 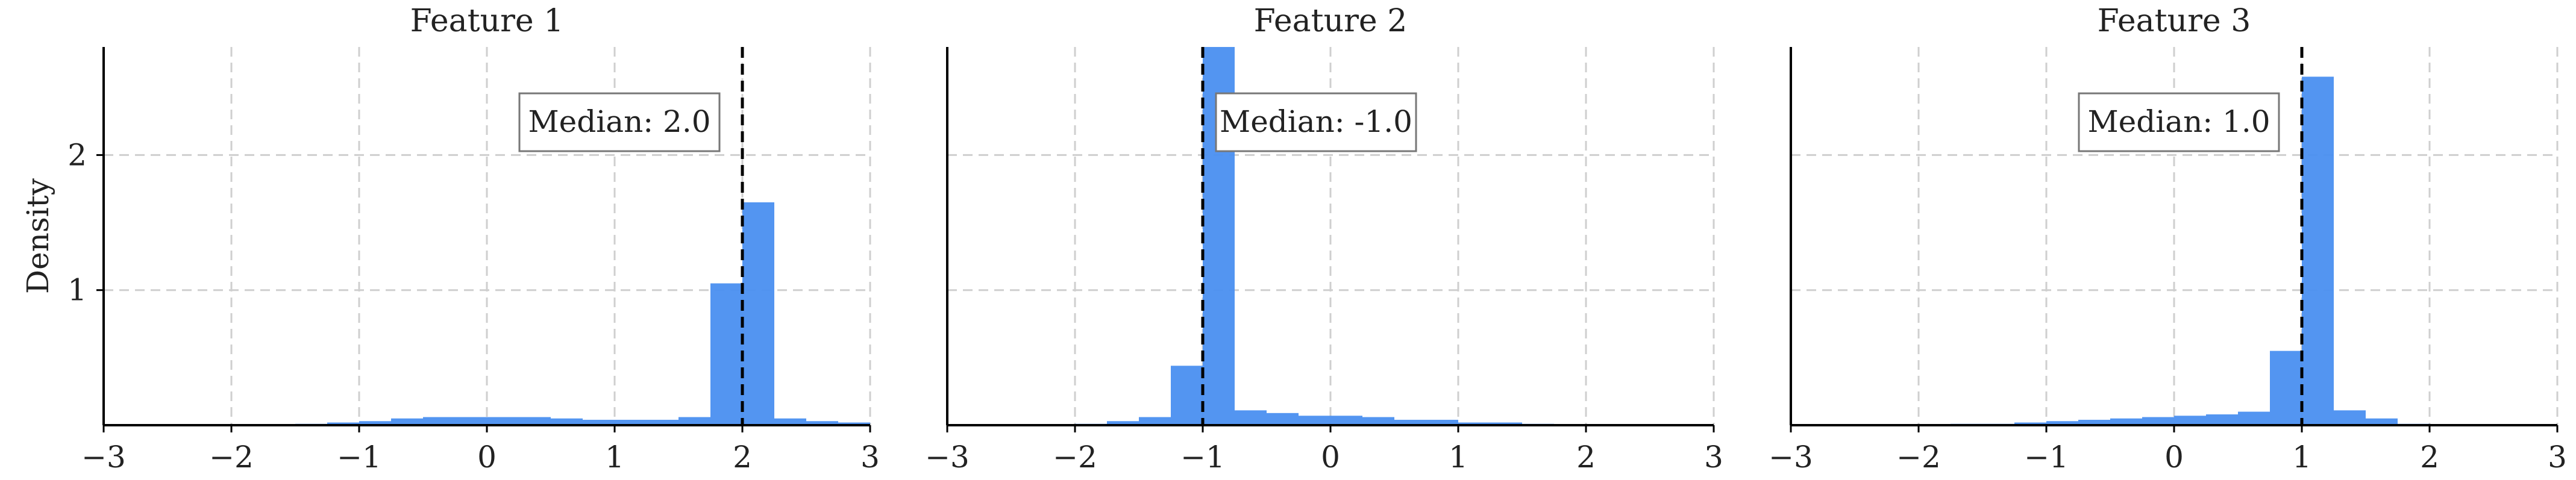 What do you see at coordinates (37, 236) in the screenshot?
I see `y-axis-label: Density` at bounding box center [37, 236].